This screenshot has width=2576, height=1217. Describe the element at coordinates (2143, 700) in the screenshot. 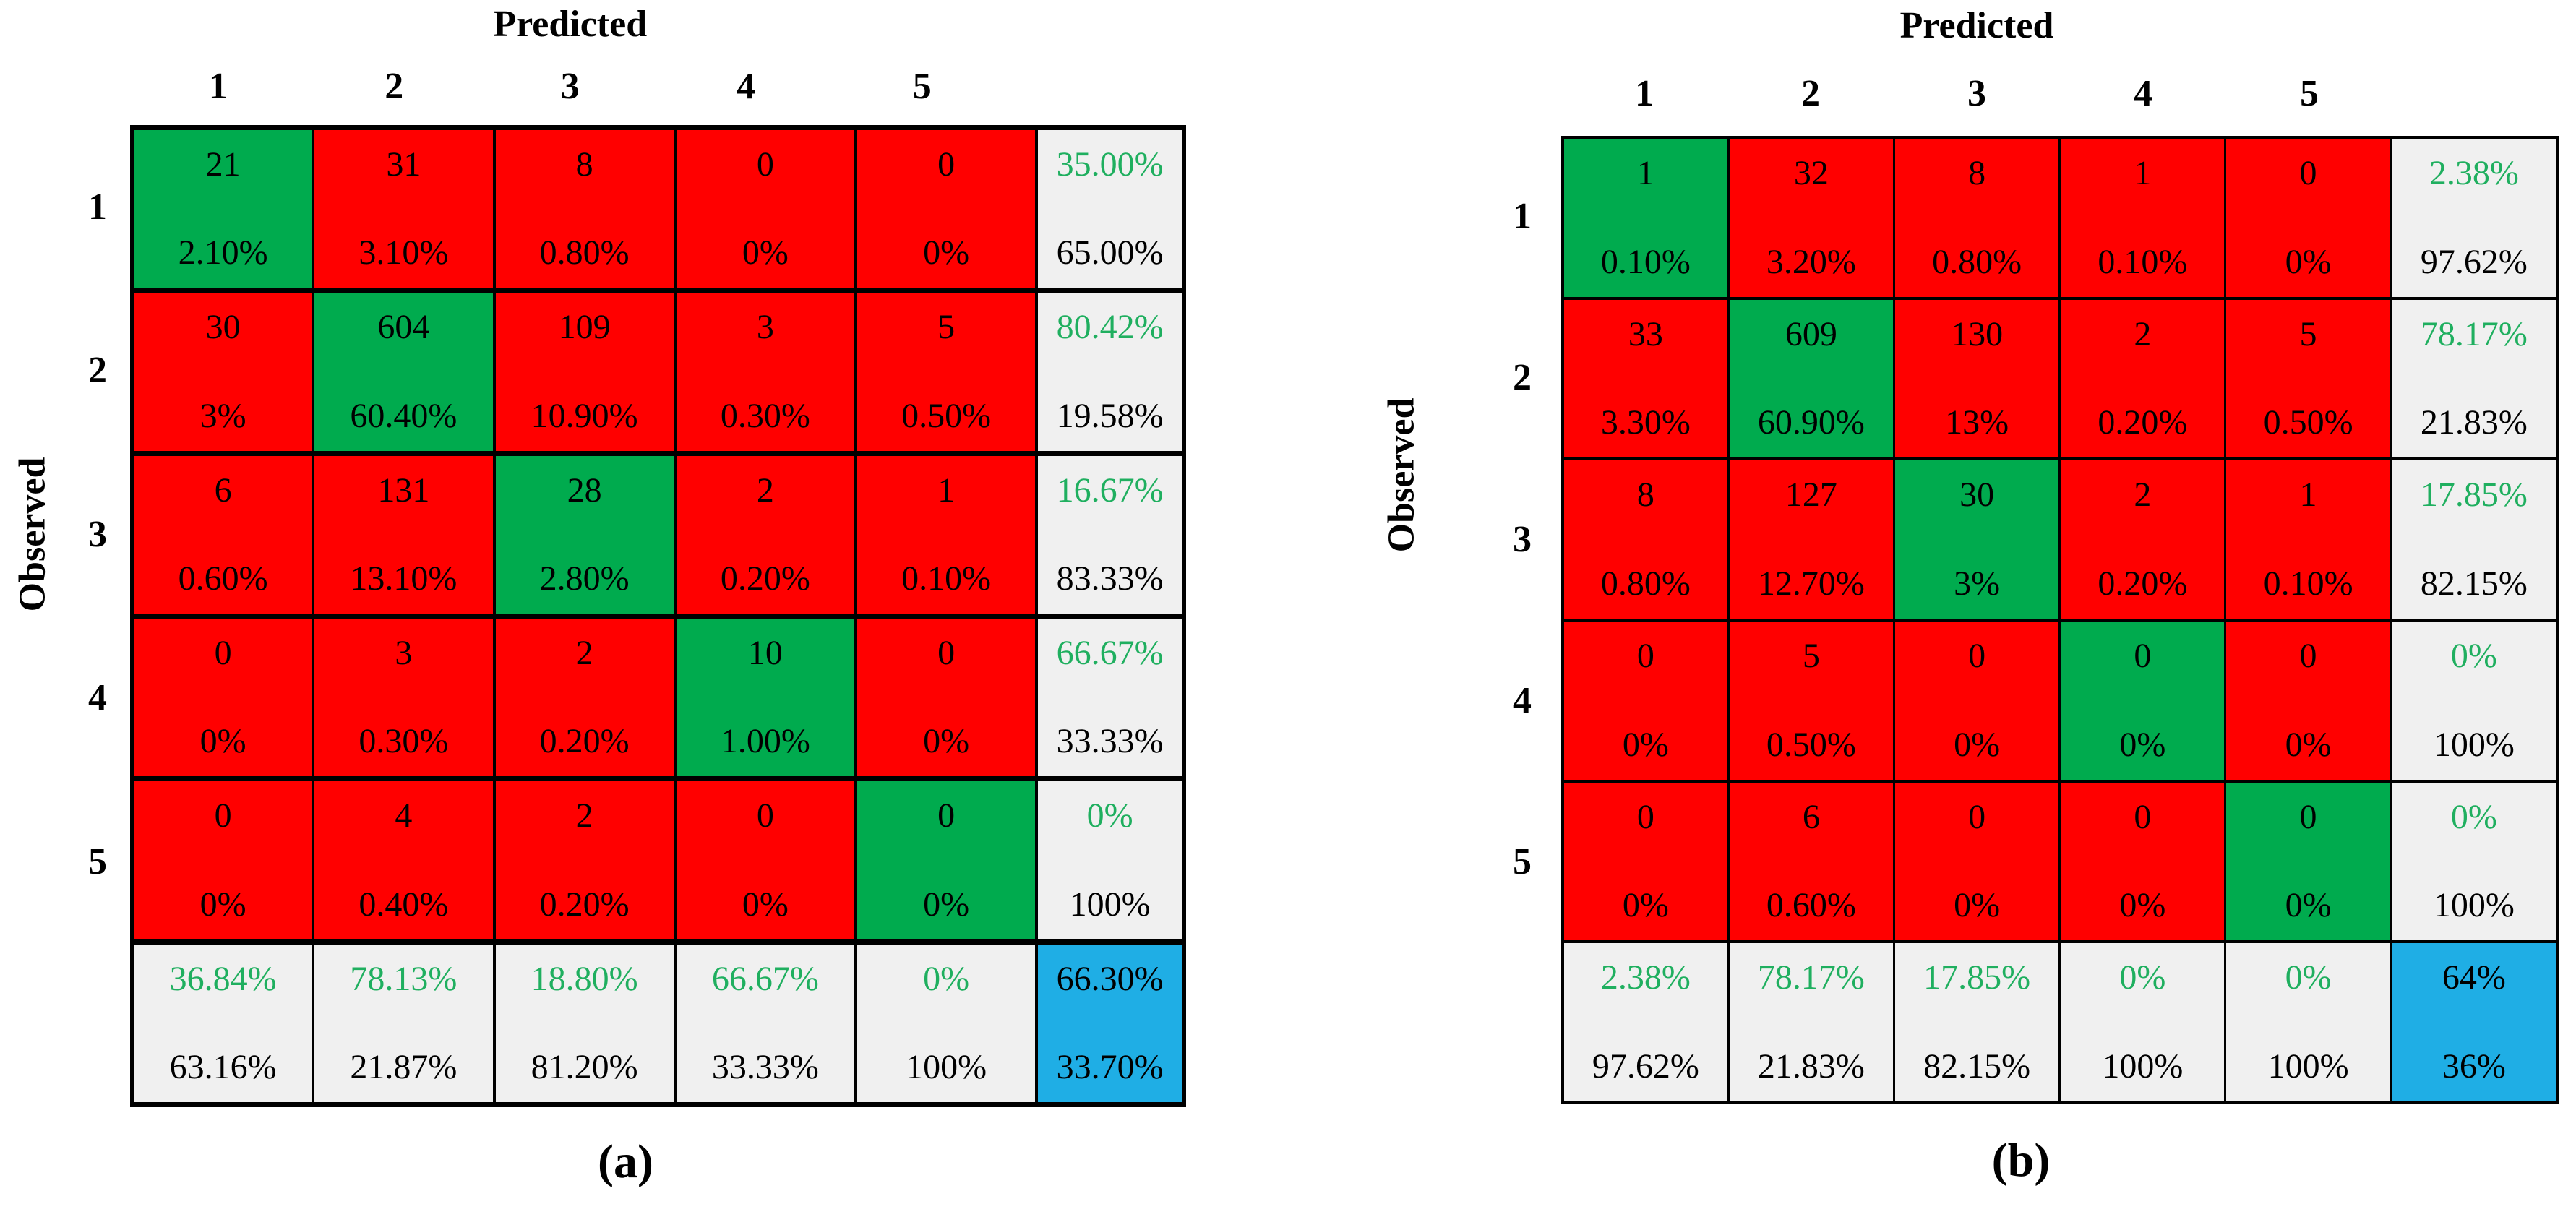

I see `diagonal-cell: 0 0%` at that location.